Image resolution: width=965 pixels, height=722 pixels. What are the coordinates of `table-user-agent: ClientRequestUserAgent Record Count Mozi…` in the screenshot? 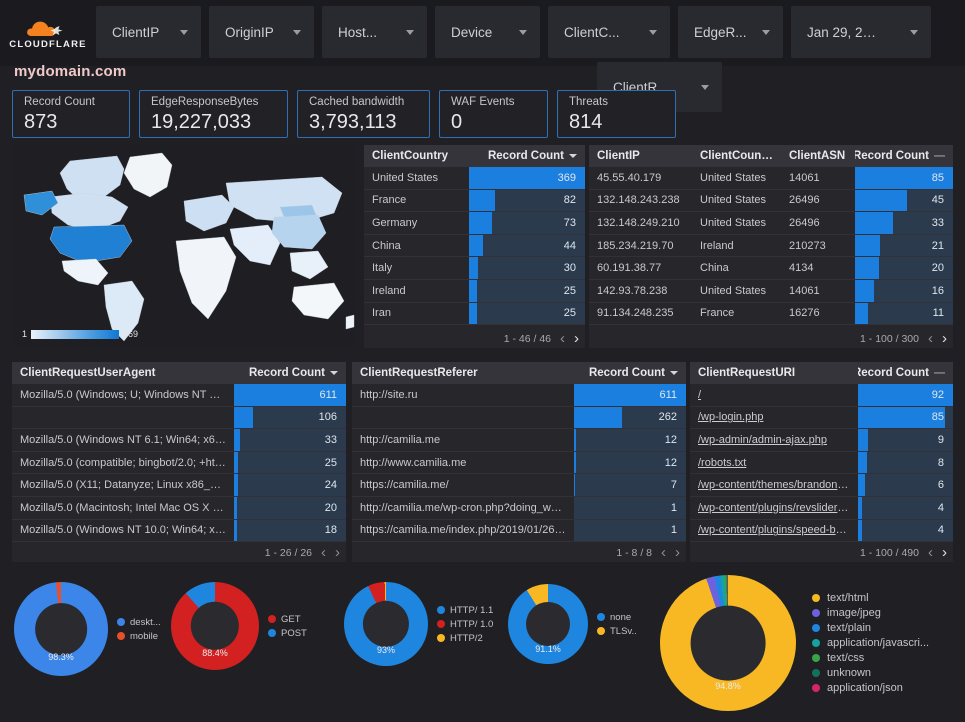 It's located at (179, 462).